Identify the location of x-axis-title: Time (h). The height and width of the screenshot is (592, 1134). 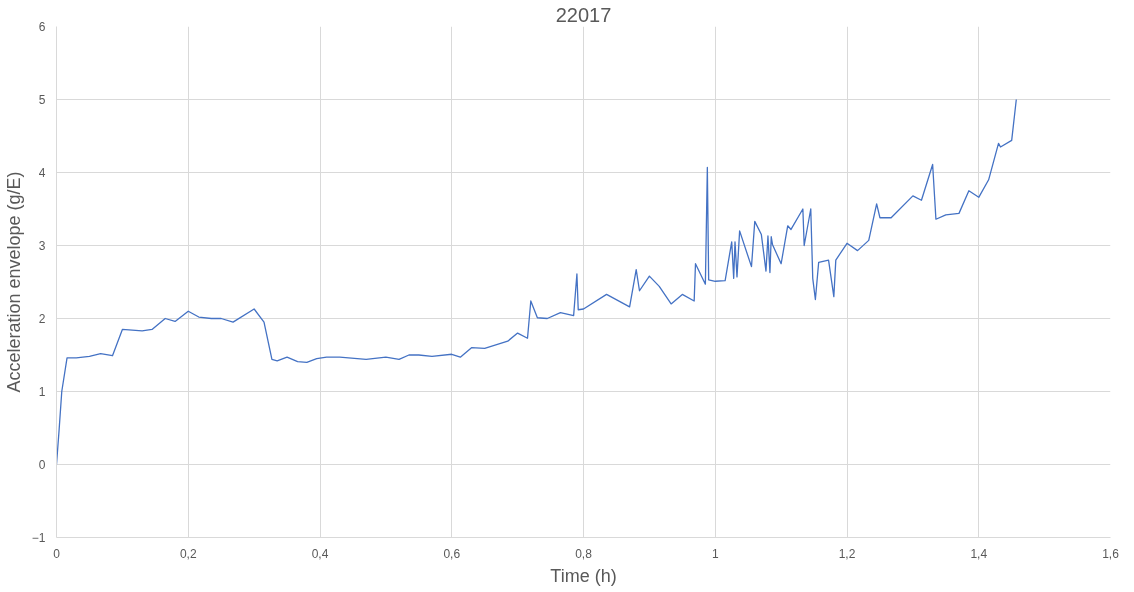
(583, 575).